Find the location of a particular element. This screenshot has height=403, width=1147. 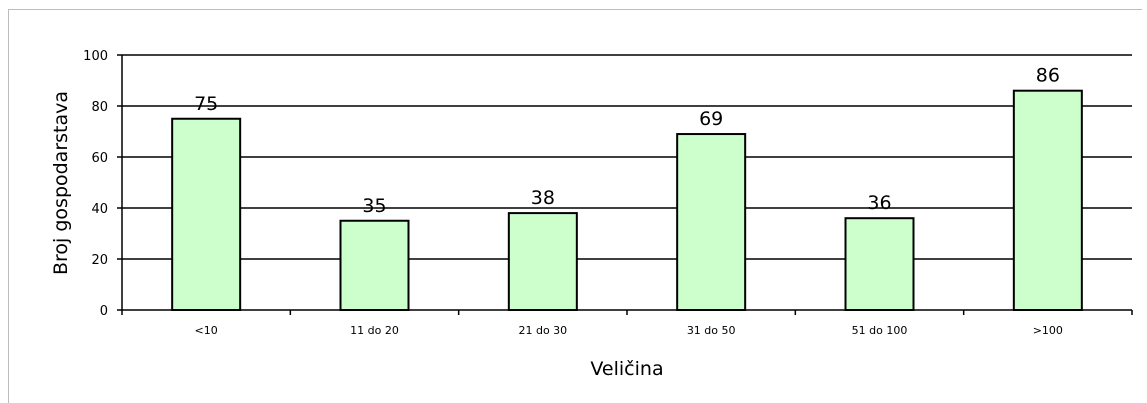

data-label: 69 is located at coordinates (711, 119).